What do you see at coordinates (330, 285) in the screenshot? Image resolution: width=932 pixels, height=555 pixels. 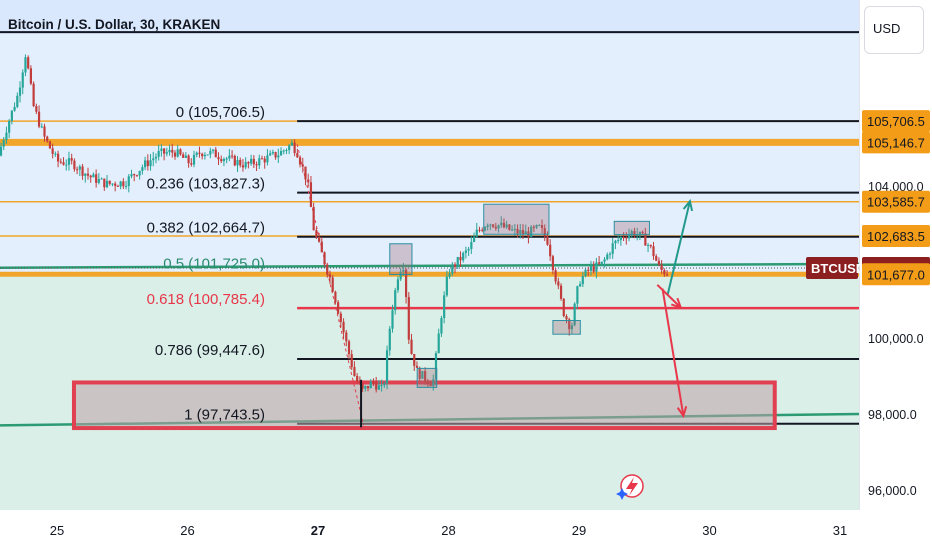 I see `drop-dashed-line` at bounding box center [330, 285].